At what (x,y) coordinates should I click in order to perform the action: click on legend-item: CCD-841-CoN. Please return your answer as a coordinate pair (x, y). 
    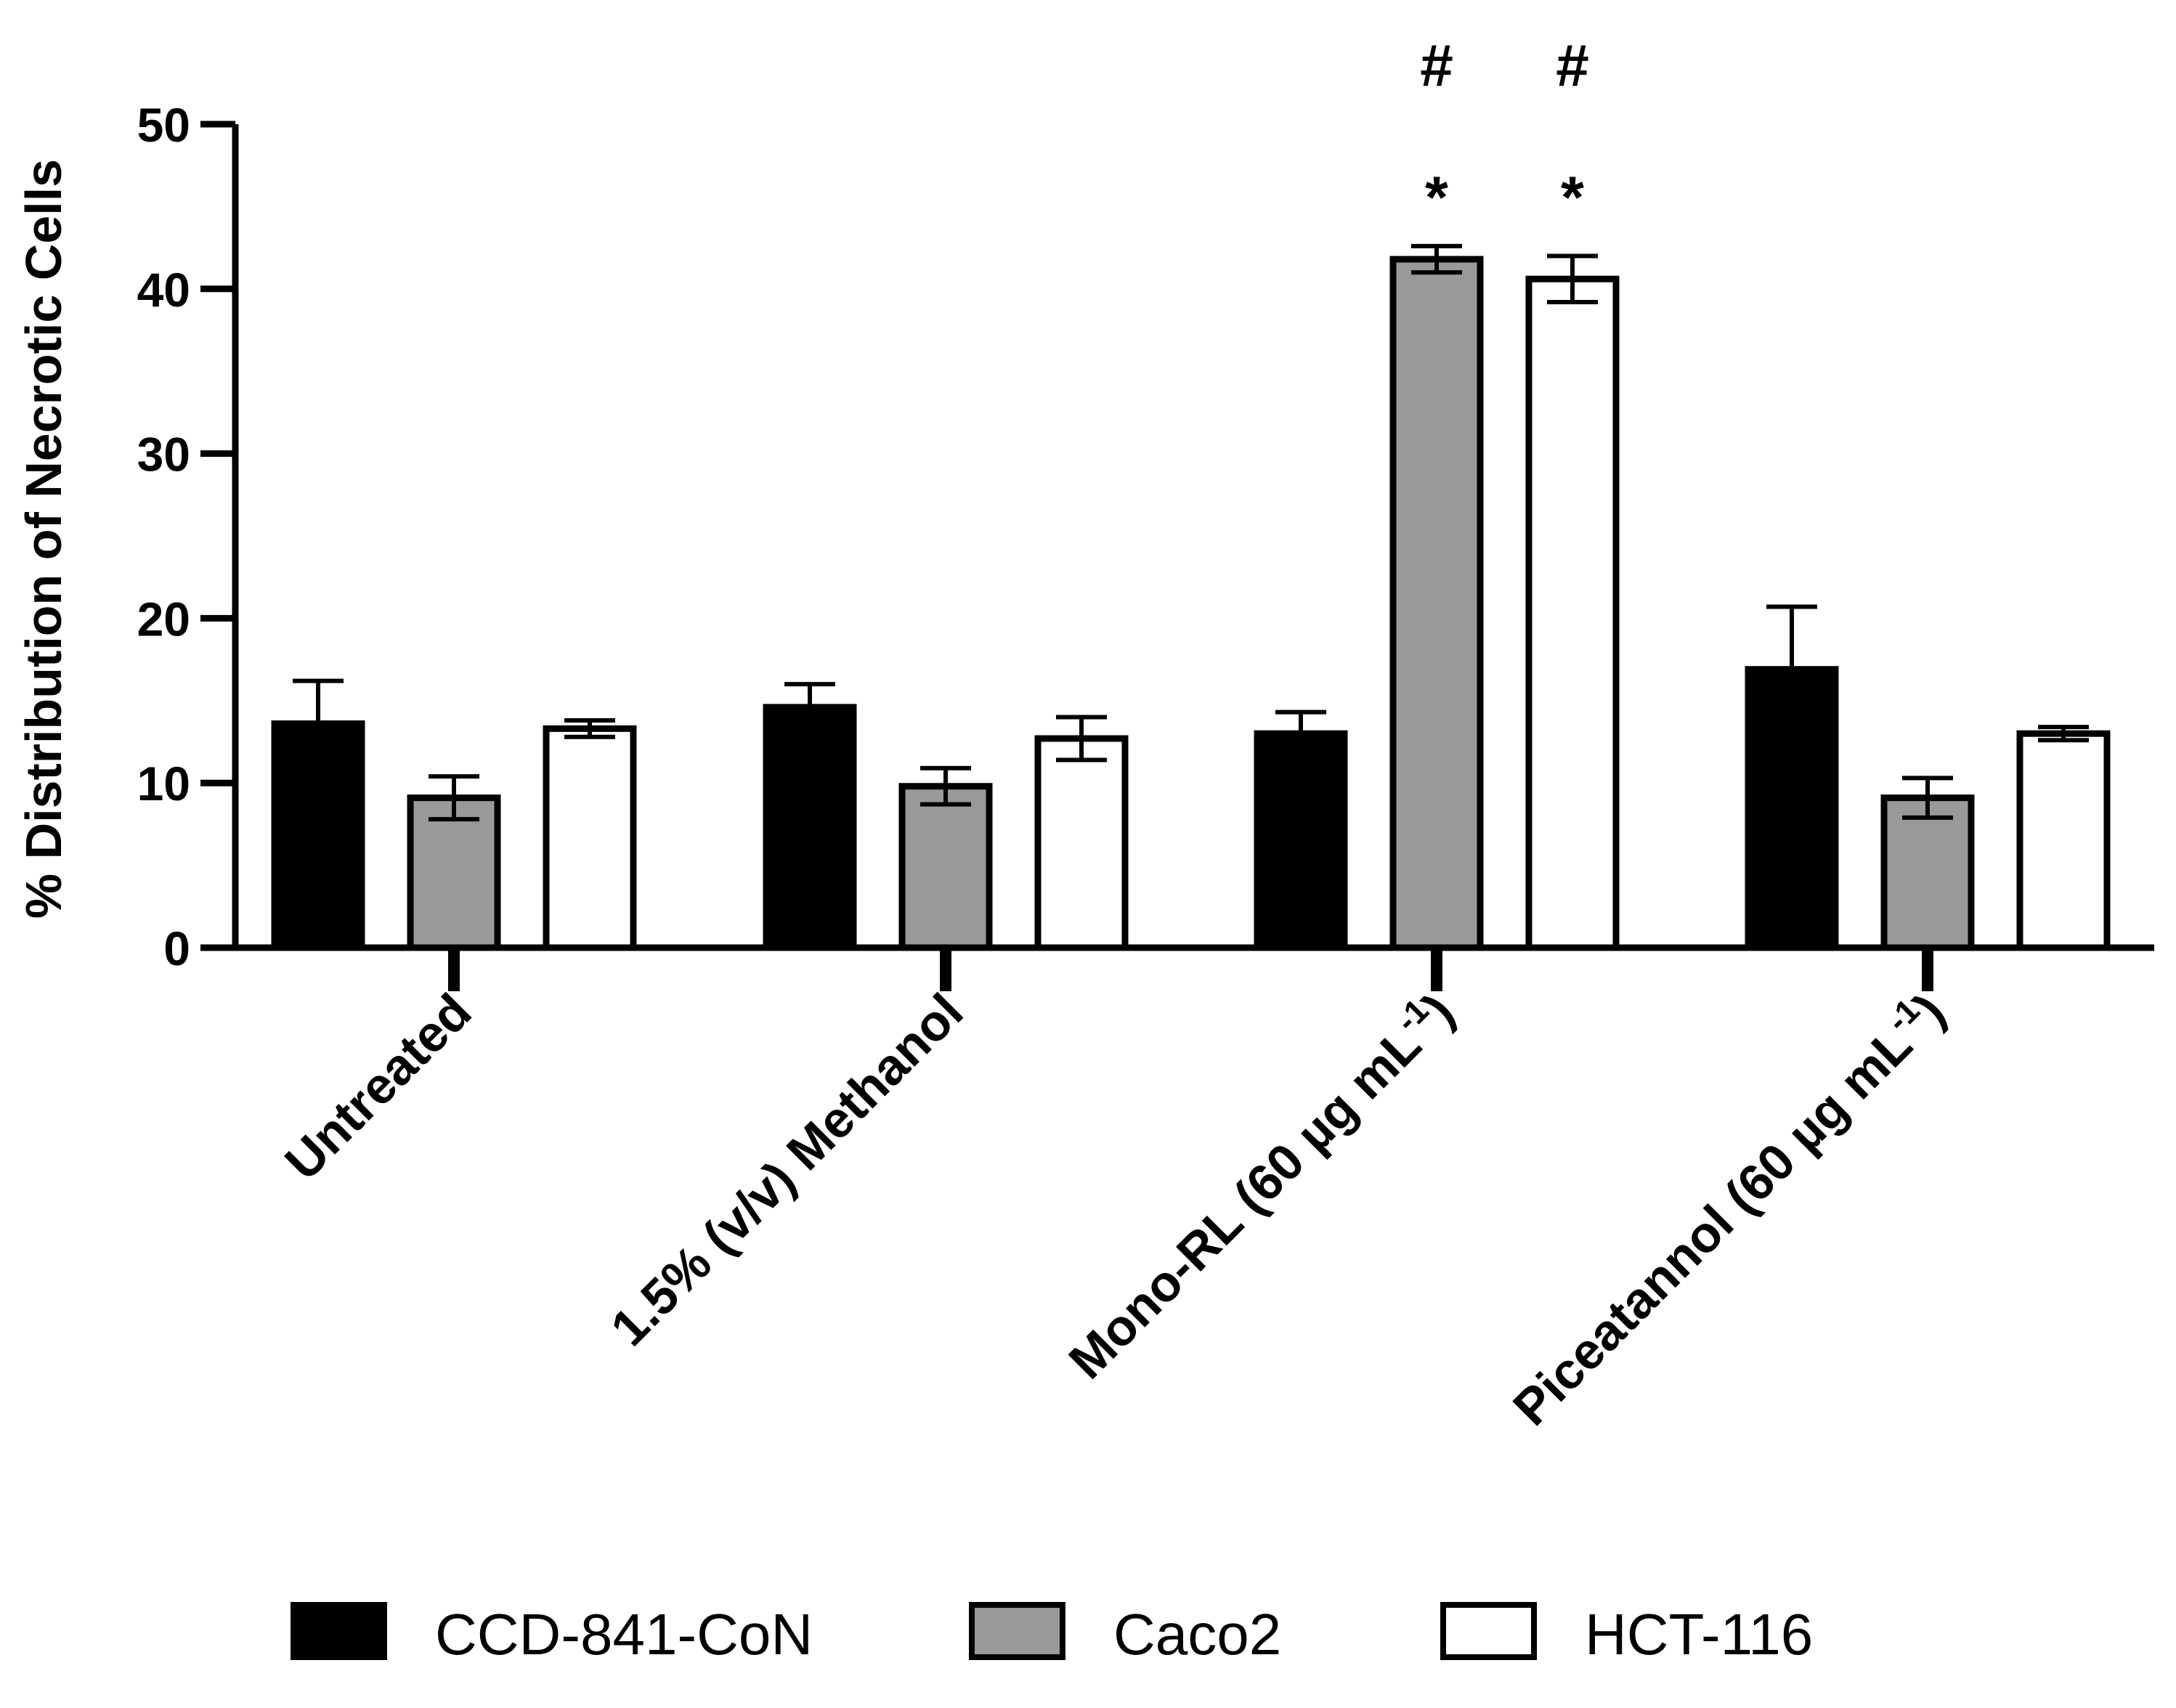
    Looking at the image, I should click on (552, 1634).